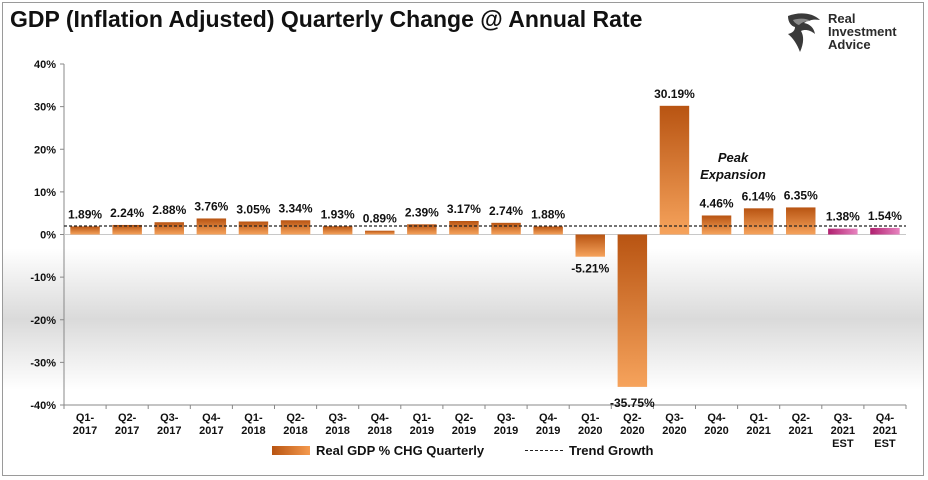 This screenshot has height=480, width=928. What do you see at coordinates (849, 35) in the screenshot?
I see `brand-logo: Real Investment Advice` at bounding box center [849, 35].